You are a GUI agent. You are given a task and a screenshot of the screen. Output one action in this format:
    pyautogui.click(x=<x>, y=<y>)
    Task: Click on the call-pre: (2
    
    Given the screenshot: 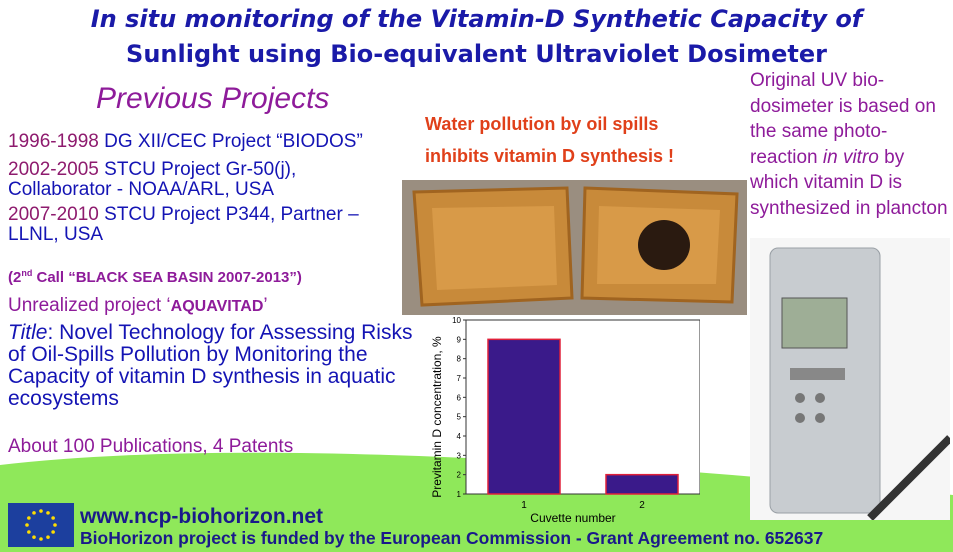 What is the action you would take?
    pyautogui.click(x=15, y=277)
    